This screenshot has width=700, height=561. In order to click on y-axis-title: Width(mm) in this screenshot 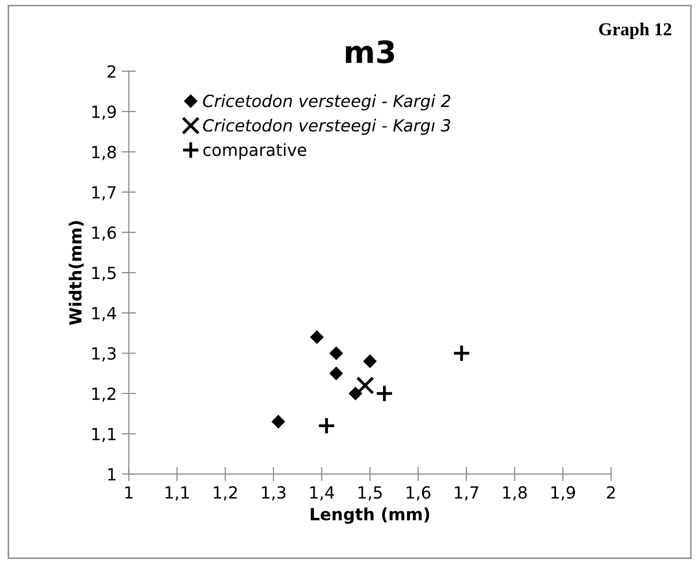, I will do `click(76, 273)`.